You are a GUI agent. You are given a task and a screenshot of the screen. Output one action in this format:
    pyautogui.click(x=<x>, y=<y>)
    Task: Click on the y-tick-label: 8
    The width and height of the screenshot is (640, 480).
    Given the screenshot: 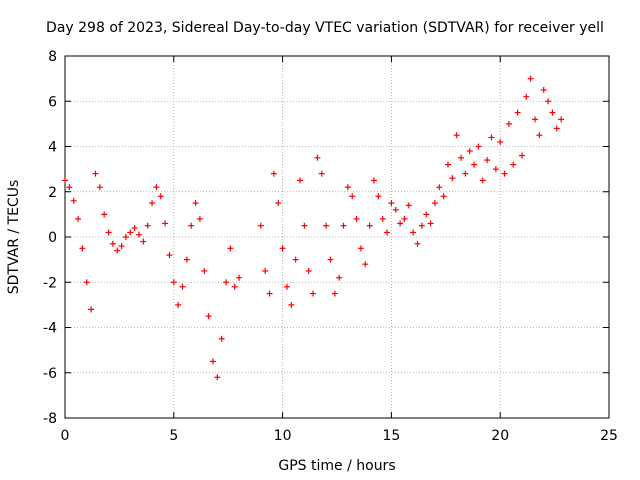 What is the action you would take?
    pyautogui.click(x=52, y=57)
    